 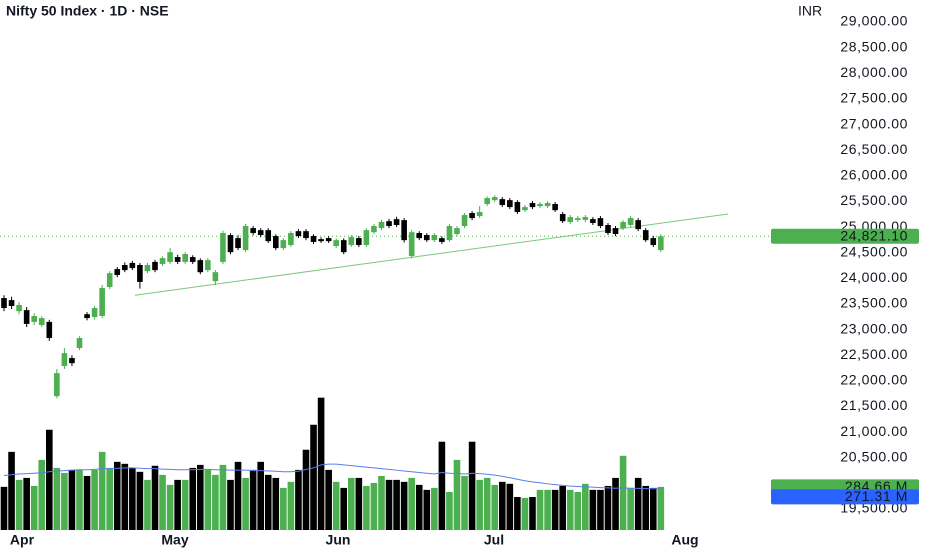 I want to click on y-tick-label: 21,500.00, so click(x=874, y=405).